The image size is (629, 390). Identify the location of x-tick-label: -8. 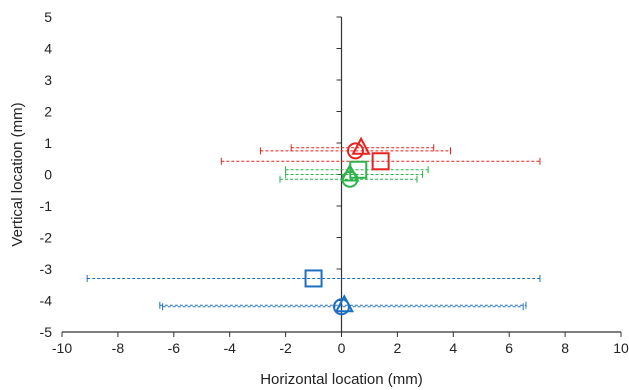
(118, 348).